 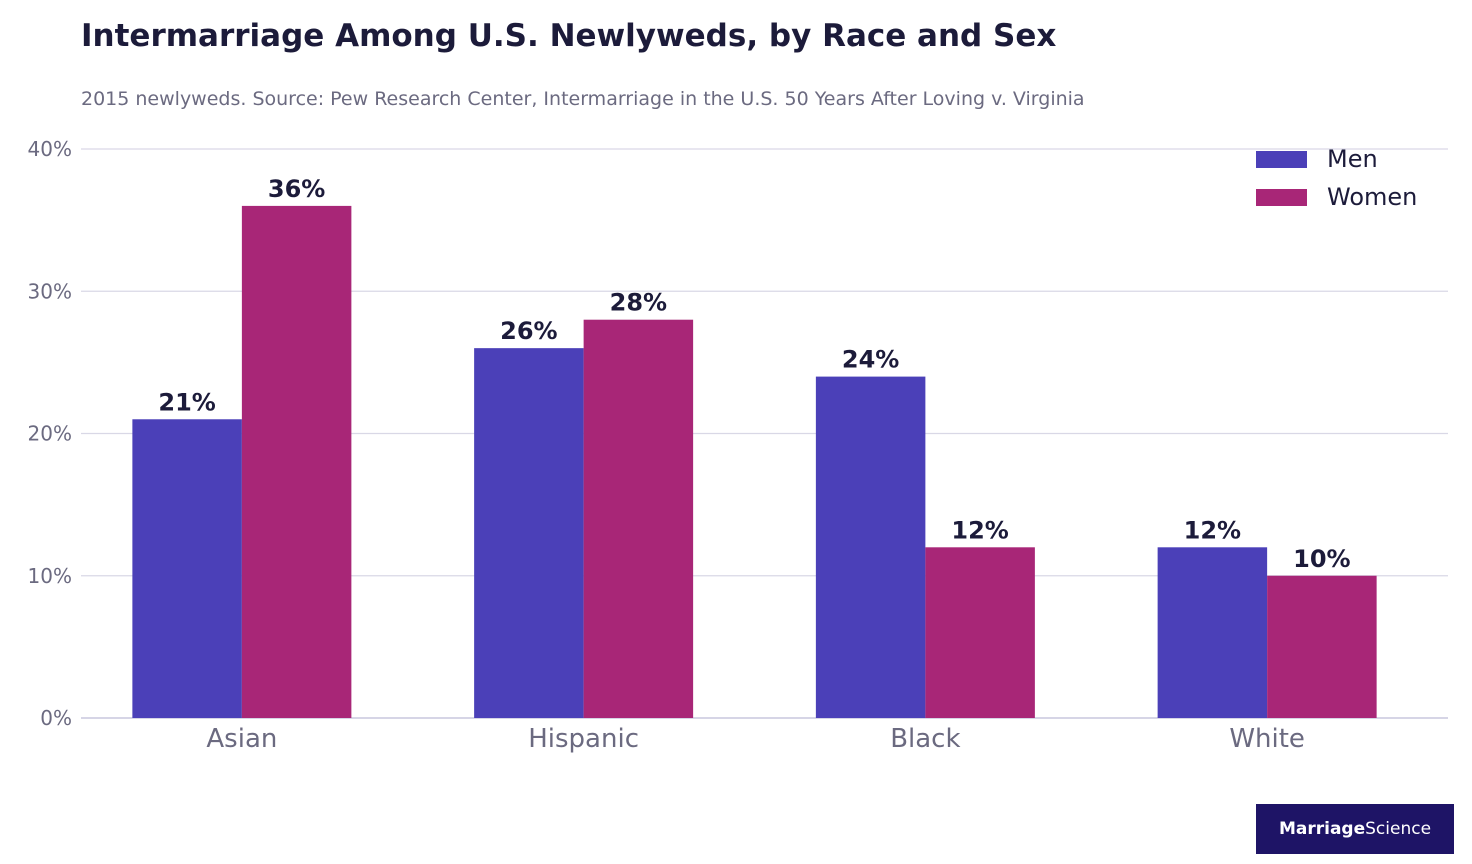 I want to click on y-tick-label: 20%, so click(x=50, y=434).